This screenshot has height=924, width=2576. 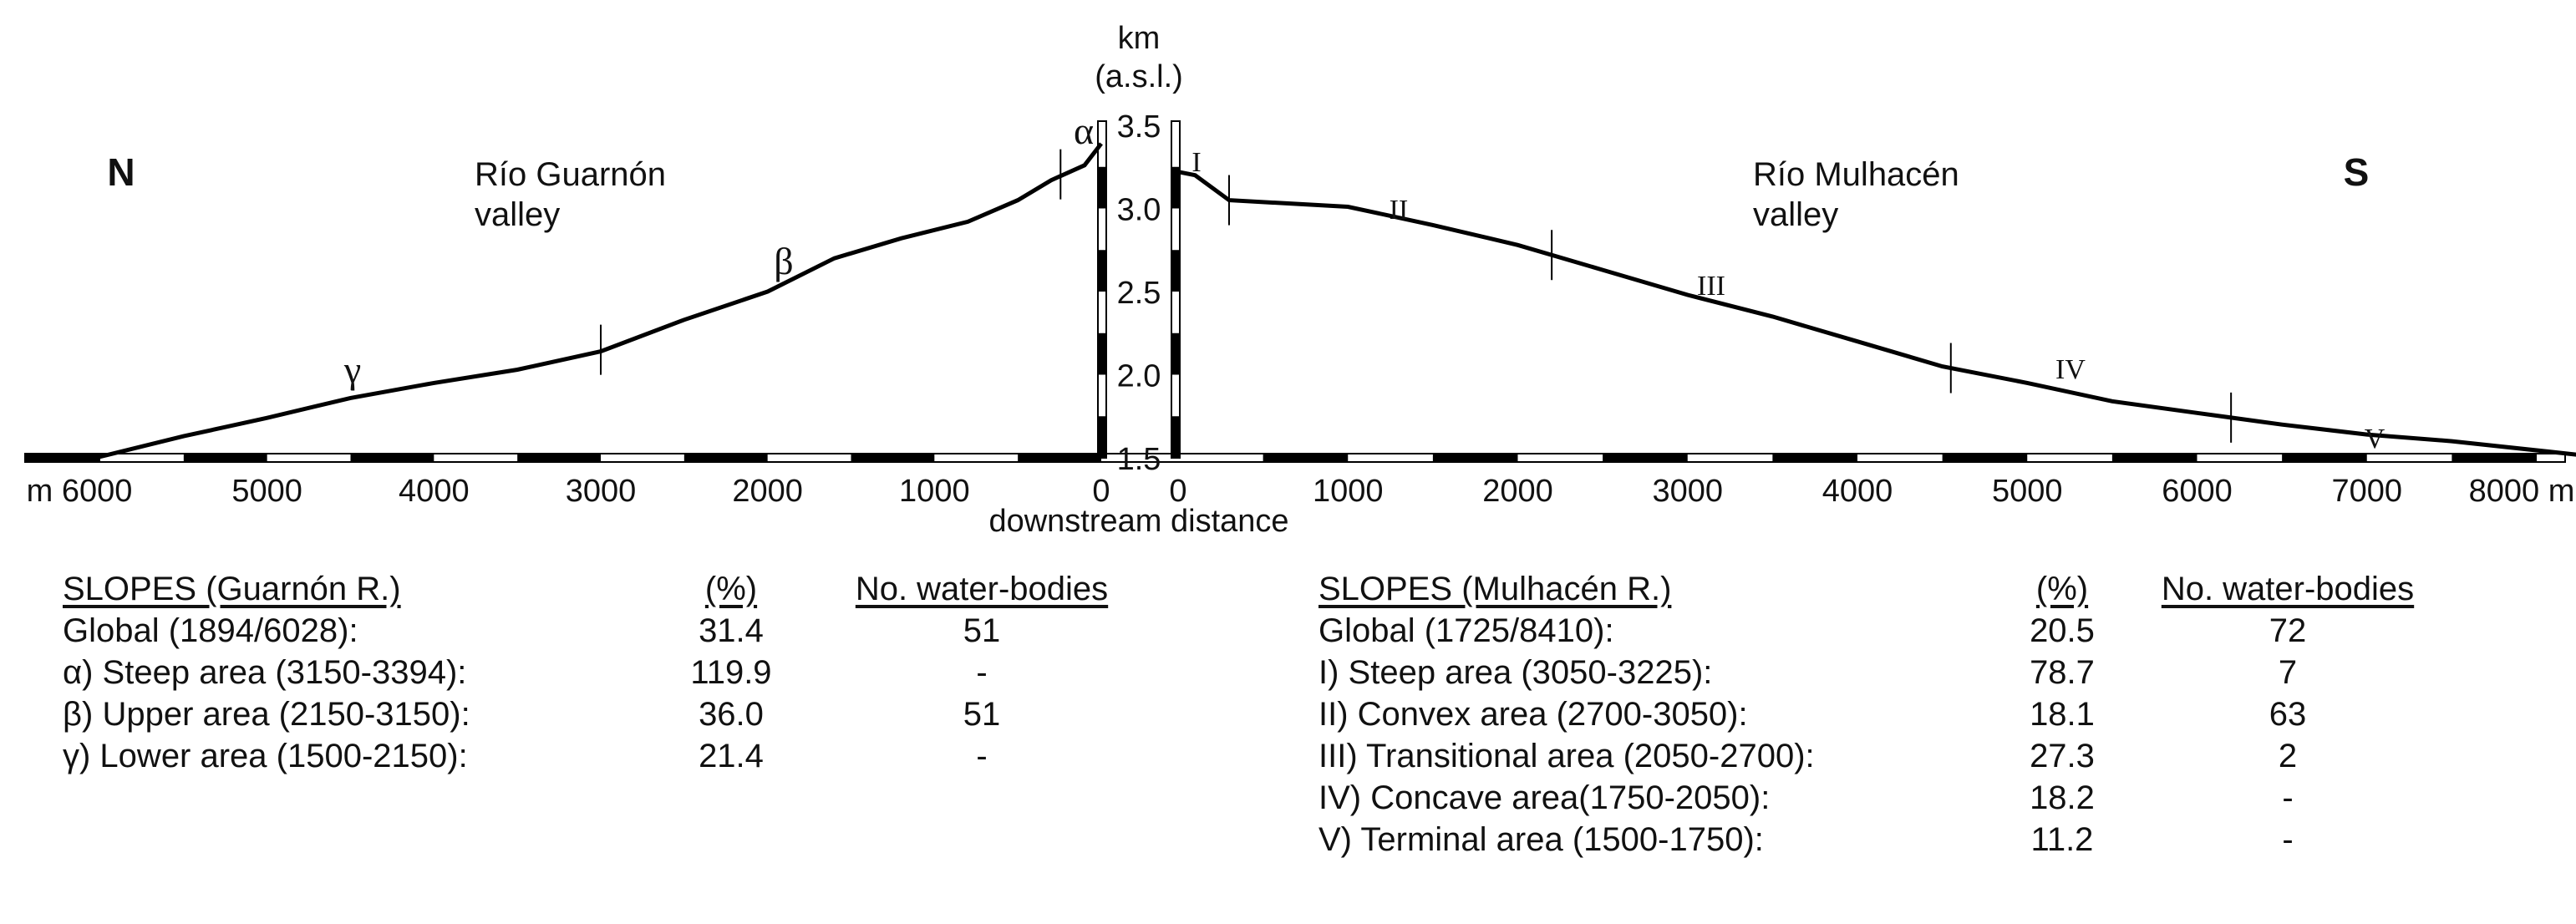 I want to click on zone-label: γ, so click(x=352, y=370).